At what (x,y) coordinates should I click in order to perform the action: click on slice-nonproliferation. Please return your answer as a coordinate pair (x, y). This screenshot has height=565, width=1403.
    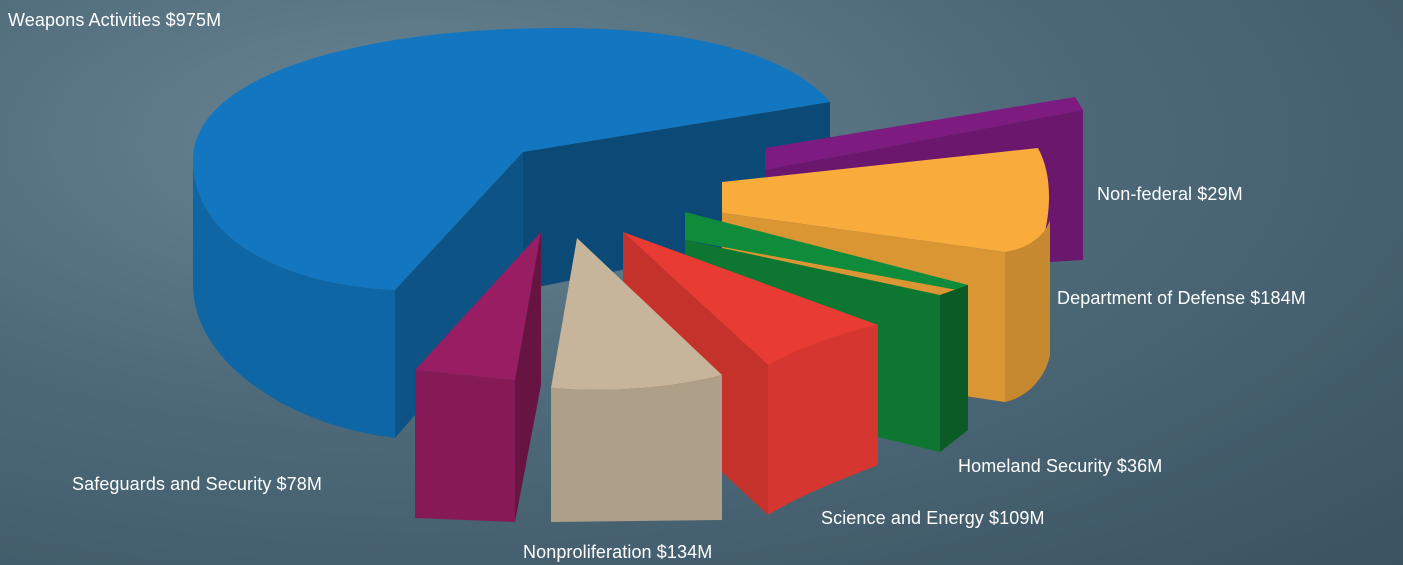
    Looking at the image, I should click on (636, 314).